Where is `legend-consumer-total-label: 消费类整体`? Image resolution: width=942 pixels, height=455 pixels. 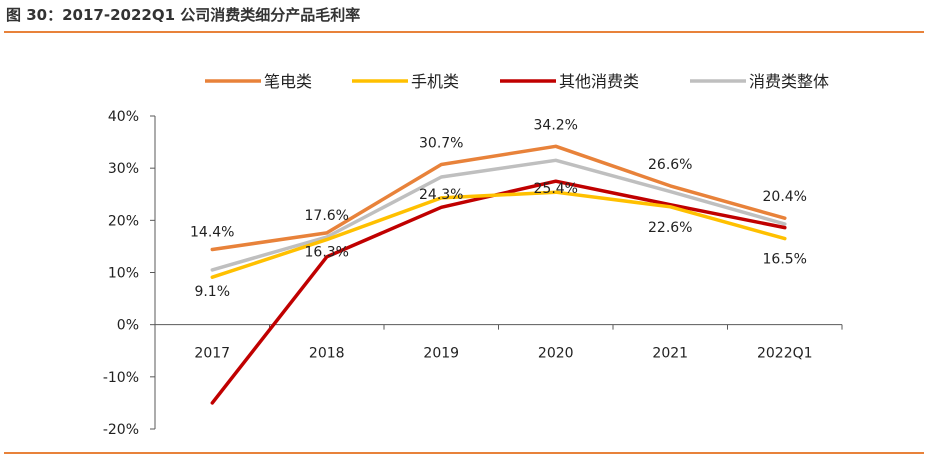
legend-consumer-total-label: 消费类整体 is located at coordinates (789, 81).